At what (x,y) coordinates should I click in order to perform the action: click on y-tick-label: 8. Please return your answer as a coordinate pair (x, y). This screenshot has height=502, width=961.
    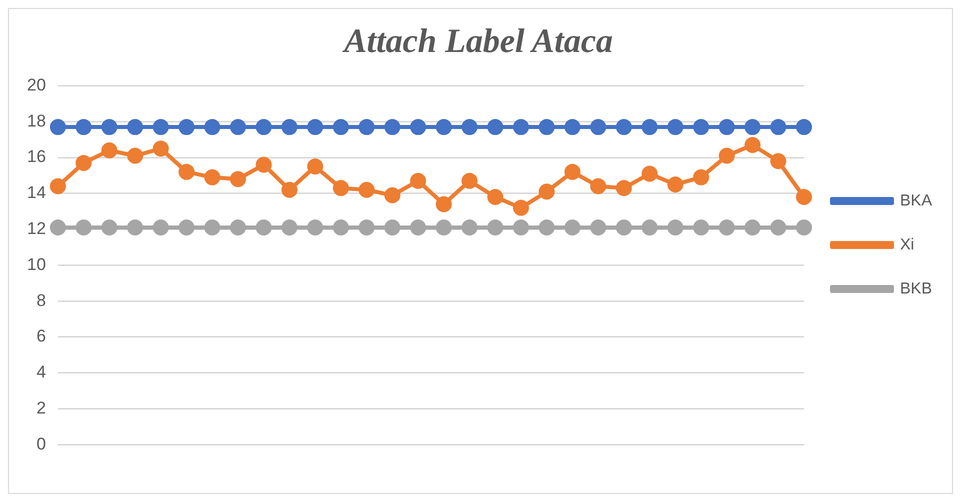
    Looking at the image, I should click on (41, 300).